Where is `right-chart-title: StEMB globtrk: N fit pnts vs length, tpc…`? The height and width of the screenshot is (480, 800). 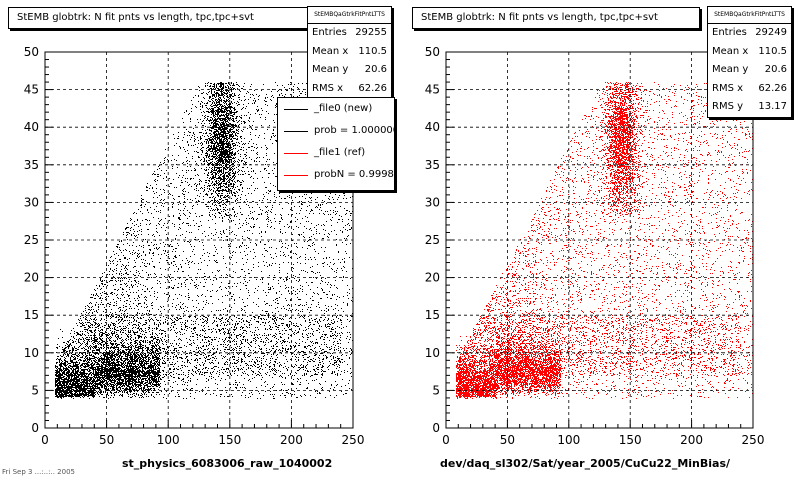
right-chart-title: StEMB globtrk: N fit pnts vs length, tpc… is located at coordinates (556, 18).